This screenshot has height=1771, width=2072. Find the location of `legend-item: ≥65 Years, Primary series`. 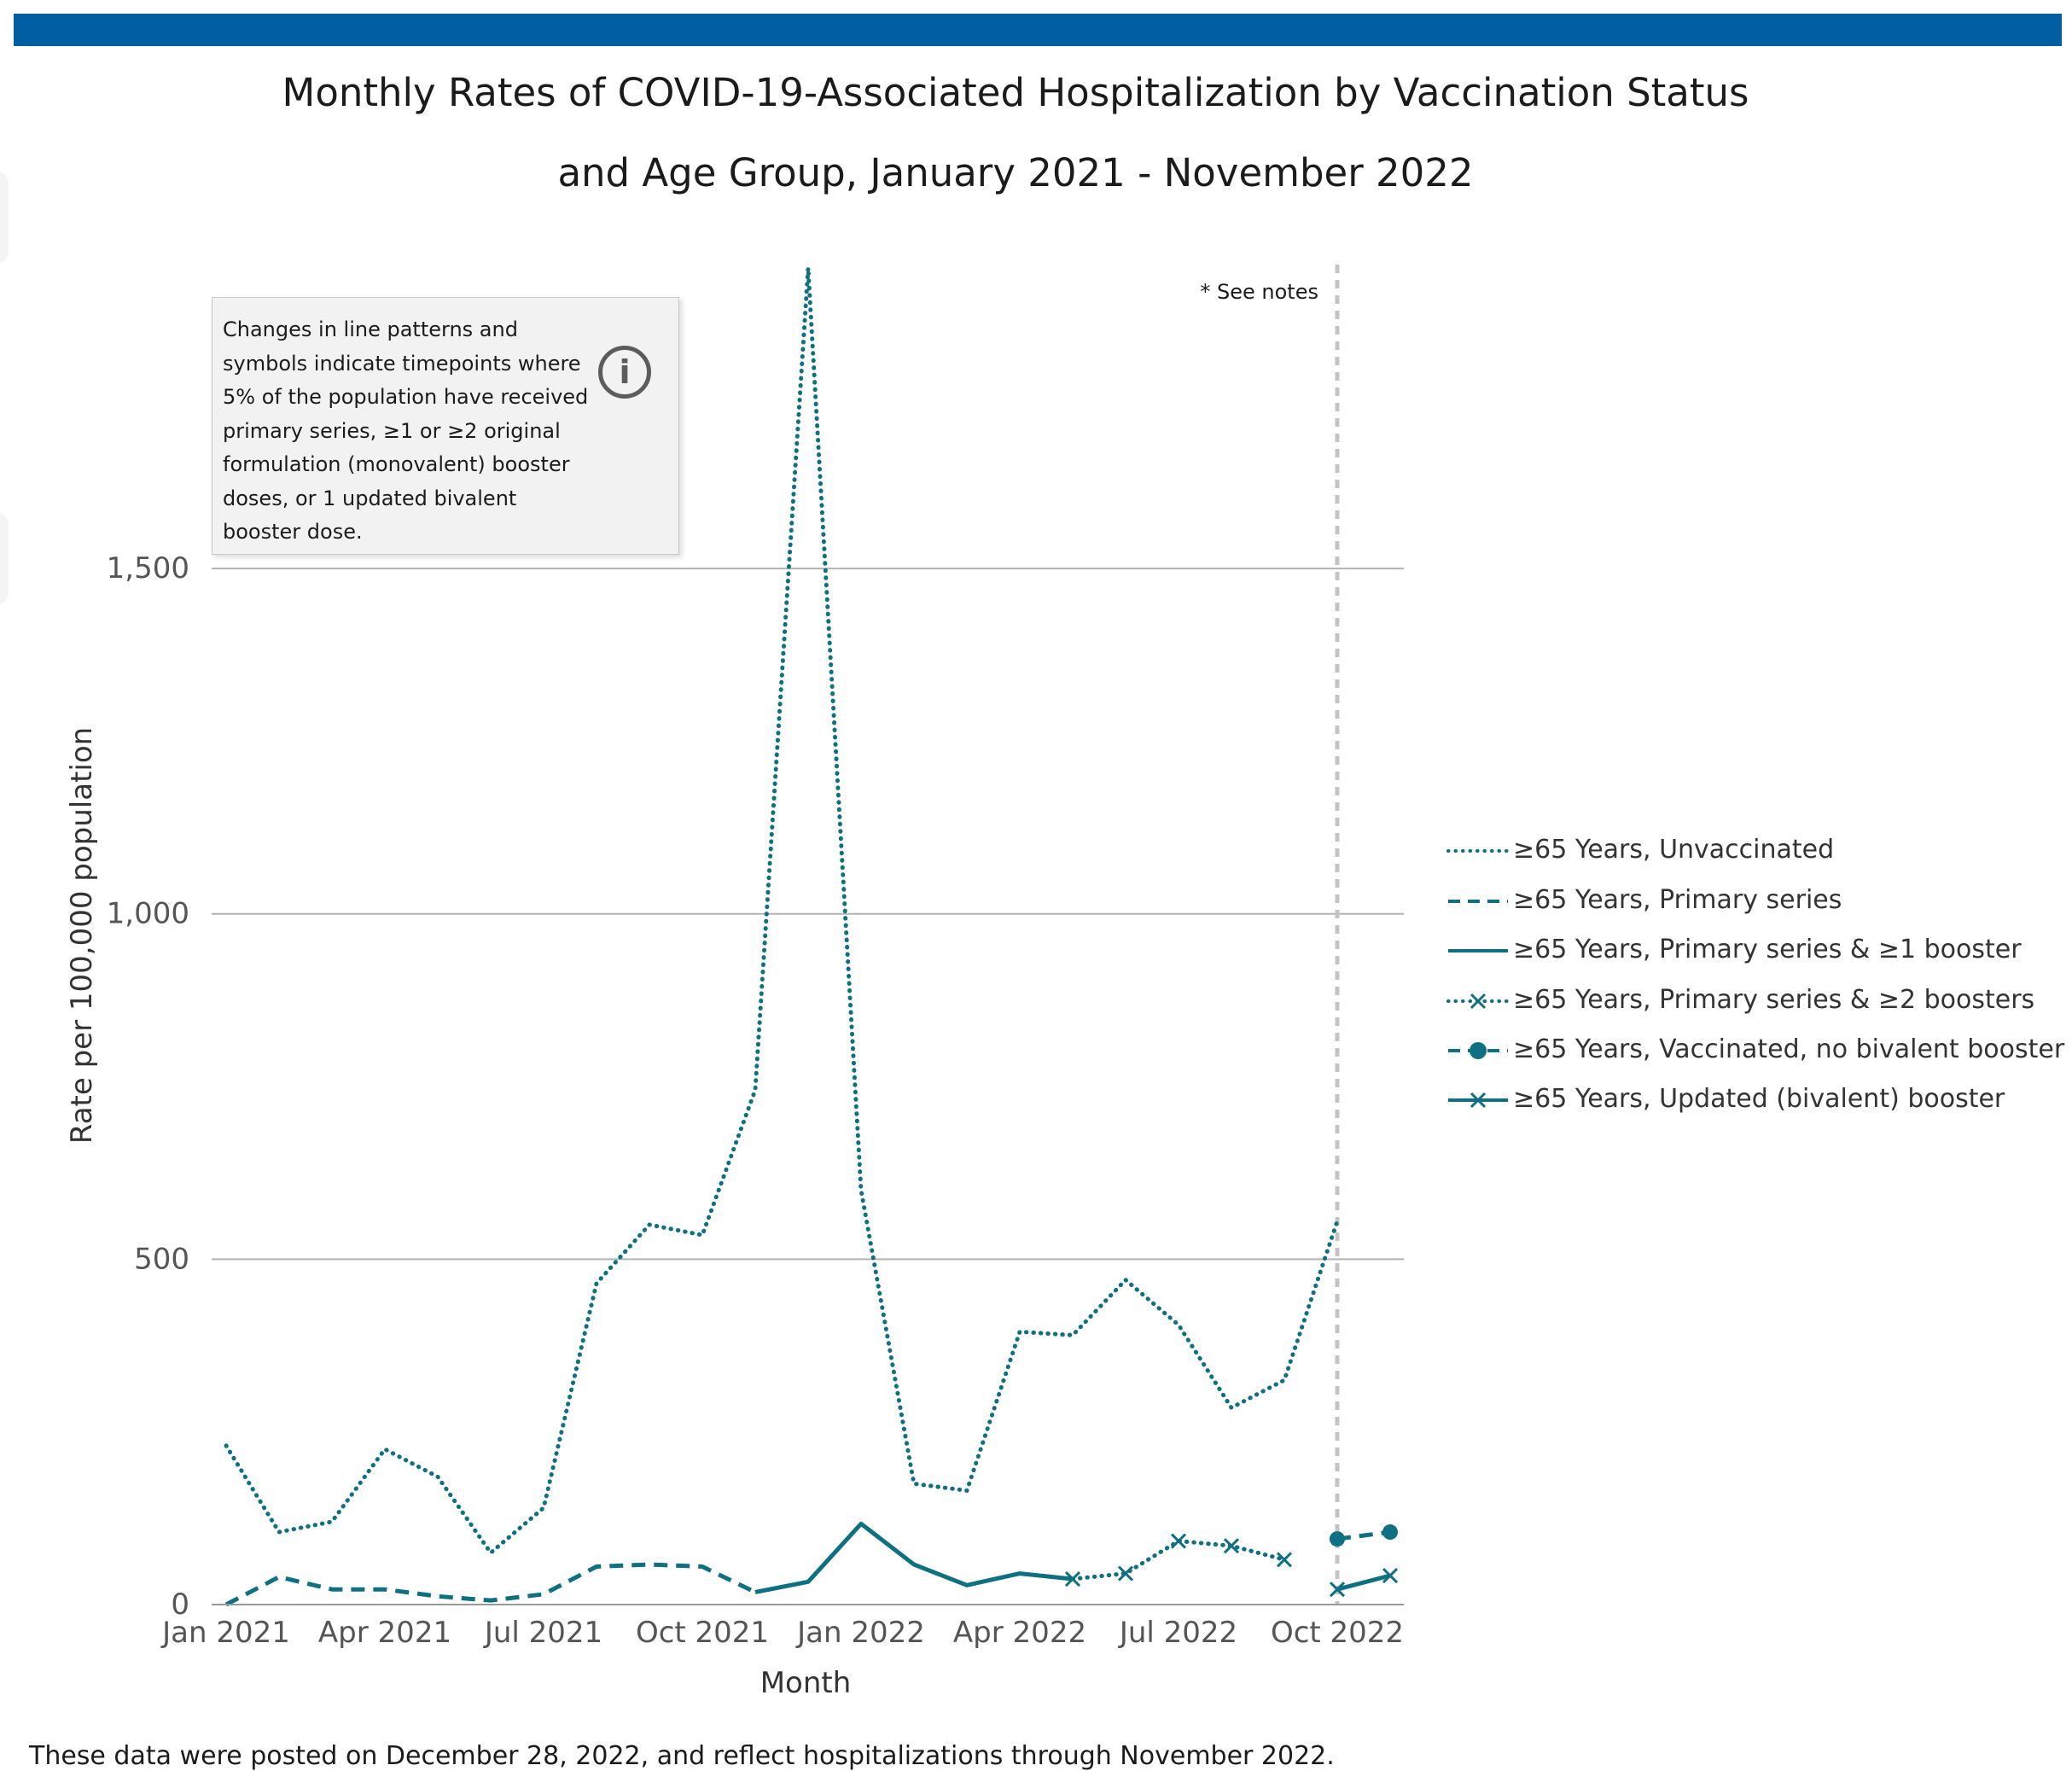

legend-item: ≥65 Years, Primary series is located at coordinates (1752, 900).